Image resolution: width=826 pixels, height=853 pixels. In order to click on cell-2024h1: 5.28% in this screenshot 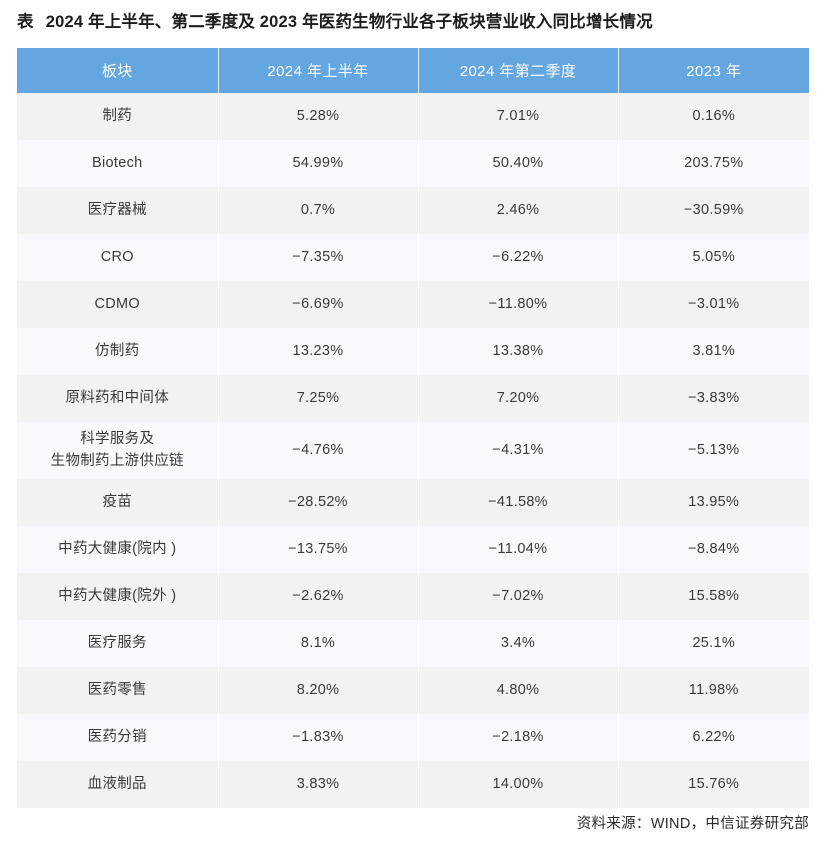, I will do `click(318, 116)`.